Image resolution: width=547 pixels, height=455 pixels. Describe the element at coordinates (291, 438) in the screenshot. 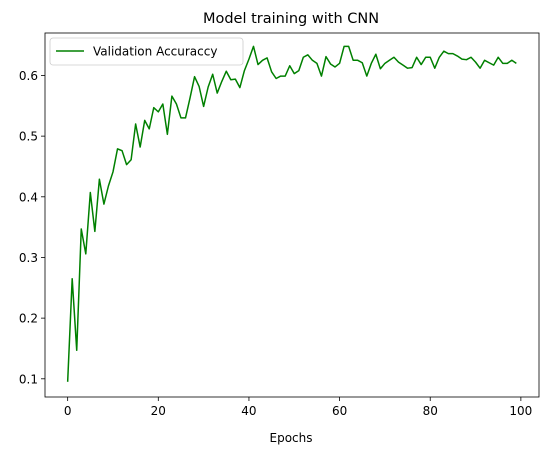

I see `x-axis-label: Epochs` at that location.